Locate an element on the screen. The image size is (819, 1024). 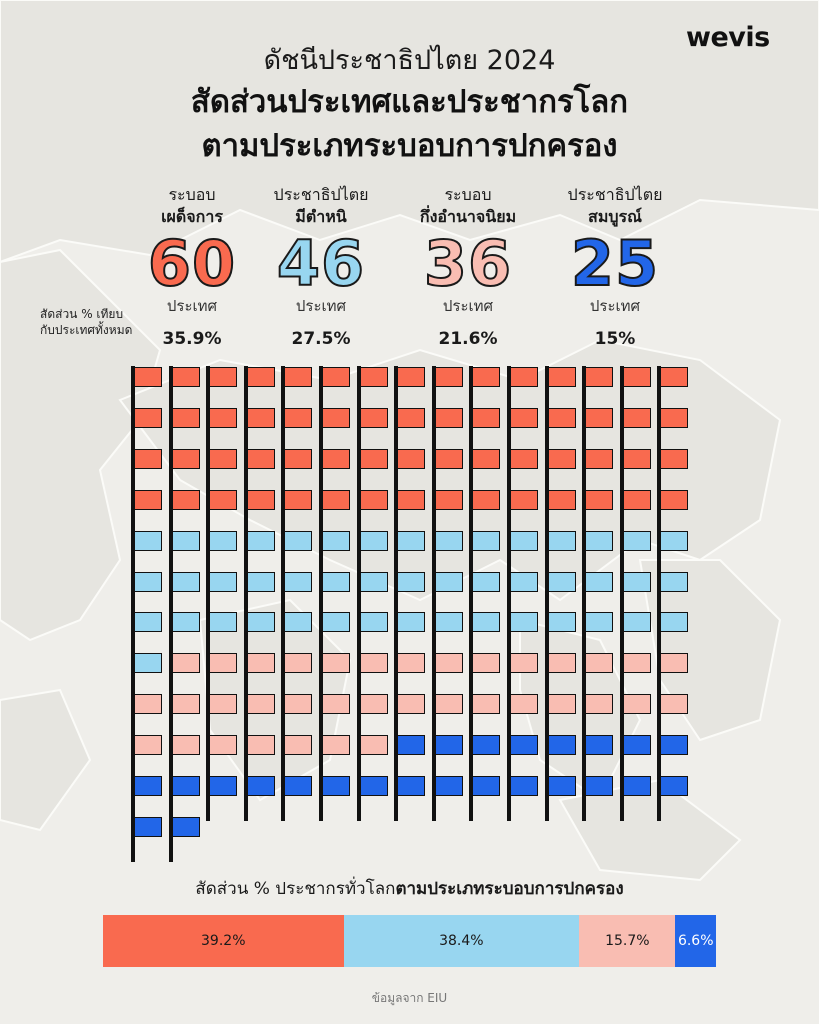
subtitle-heading: ดัชนีประชาธิปไตย 2024 is located at coordinates (409, 60).